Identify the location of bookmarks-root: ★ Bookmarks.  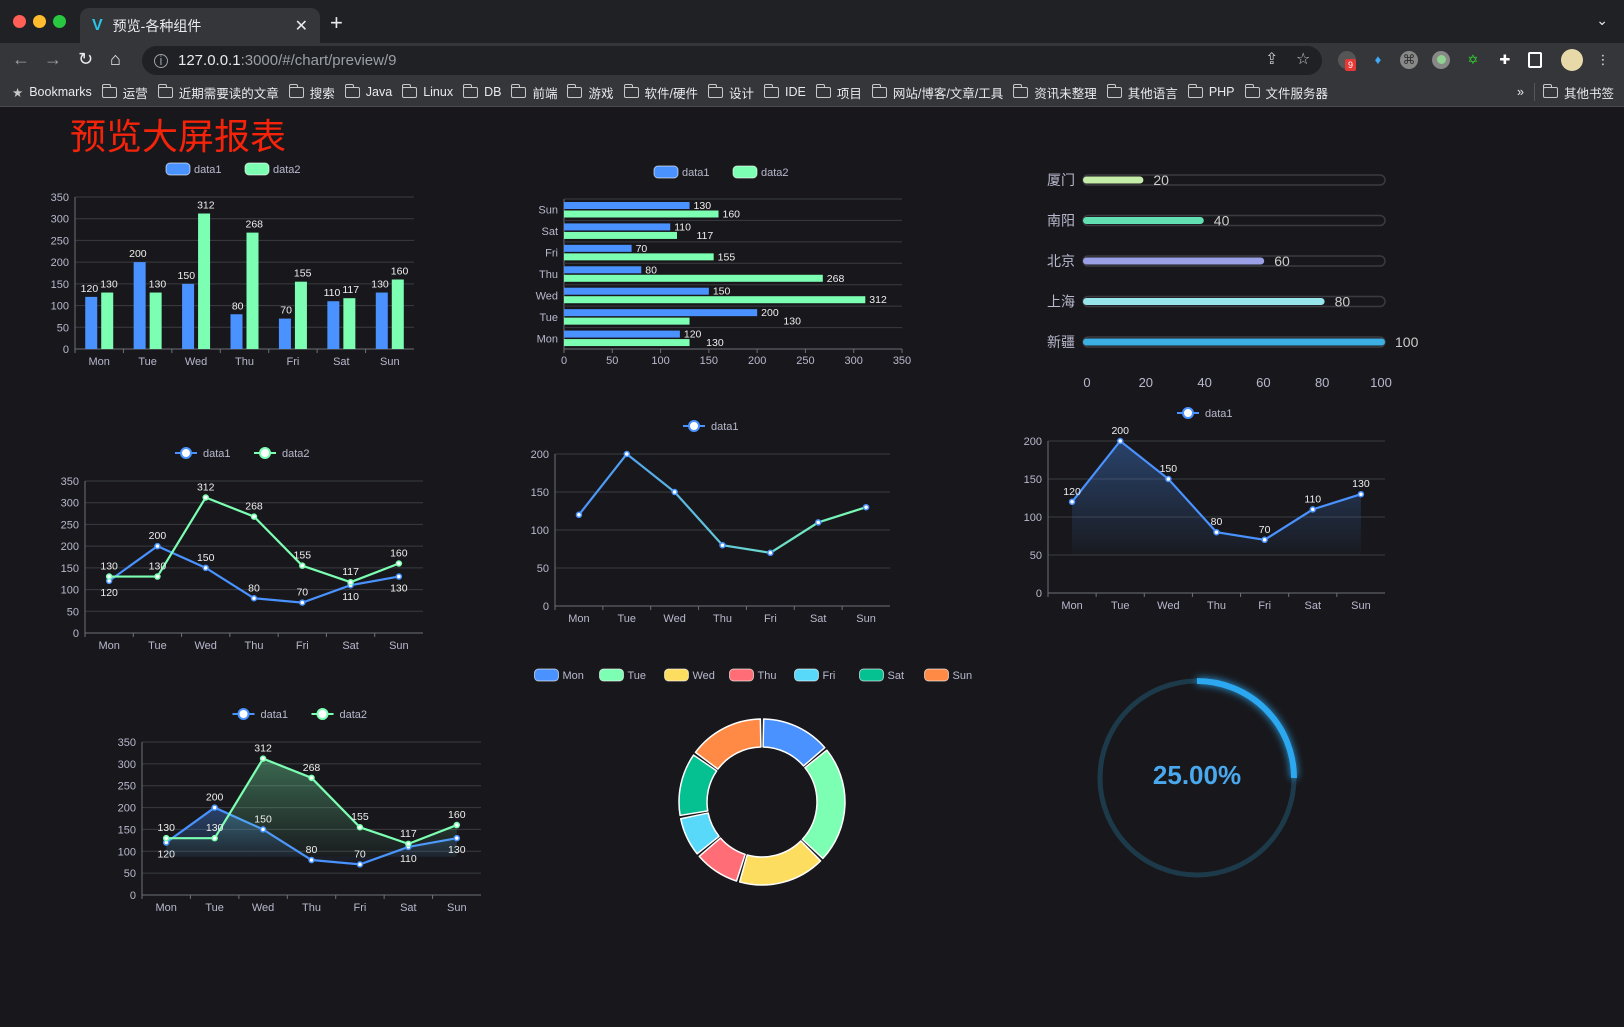
(52, 92).